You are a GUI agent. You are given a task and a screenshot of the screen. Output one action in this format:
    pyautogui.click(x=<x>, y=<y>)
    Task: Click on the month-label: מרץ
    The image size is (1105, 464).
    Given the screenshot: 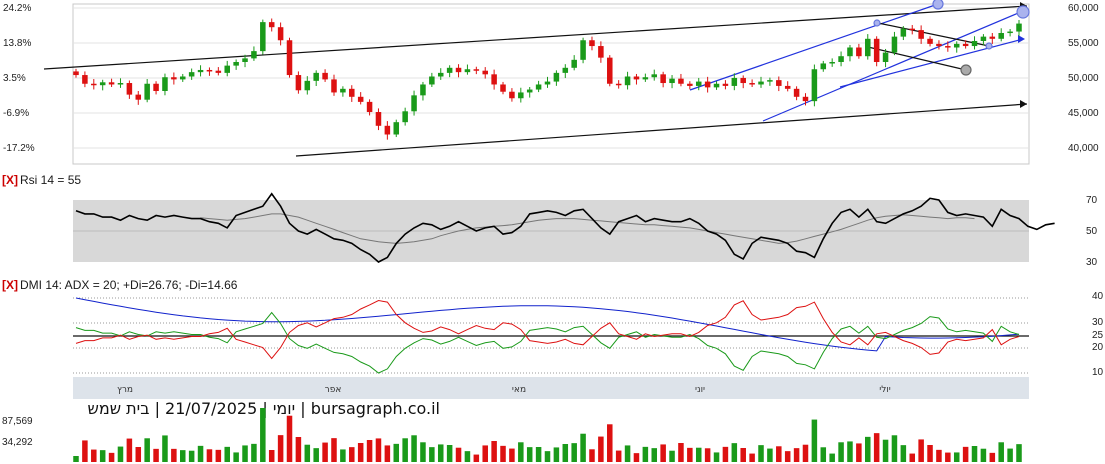 What is the action you would take?
    pyautogui.click(x=125, y=390)
    